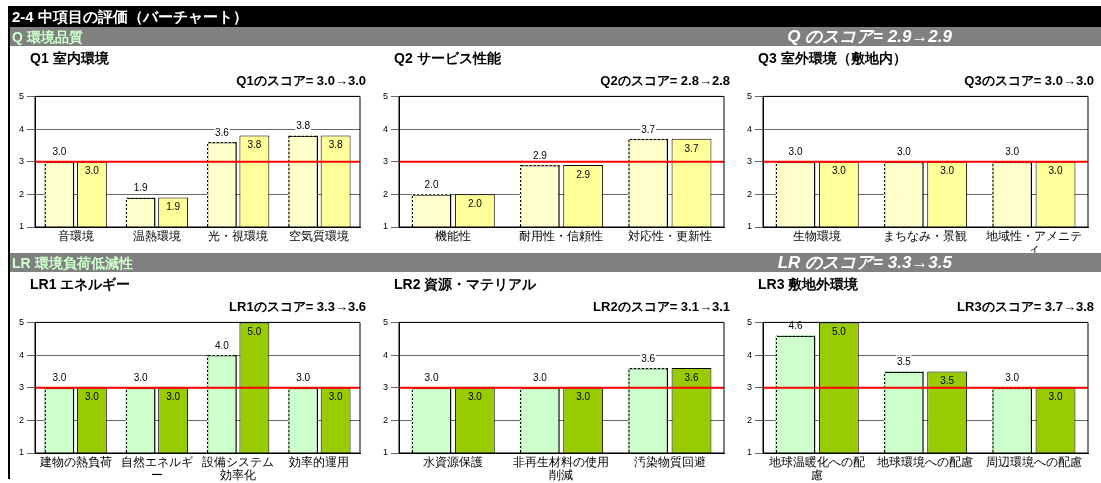 Image resolution: width=1101 pixels, height=483 pixels. What do you see at coordinates (555, 16) in the screenshot?
I see `text: 2-4 中項目の評価（バーチャート）` at bounding box center [555, 16].